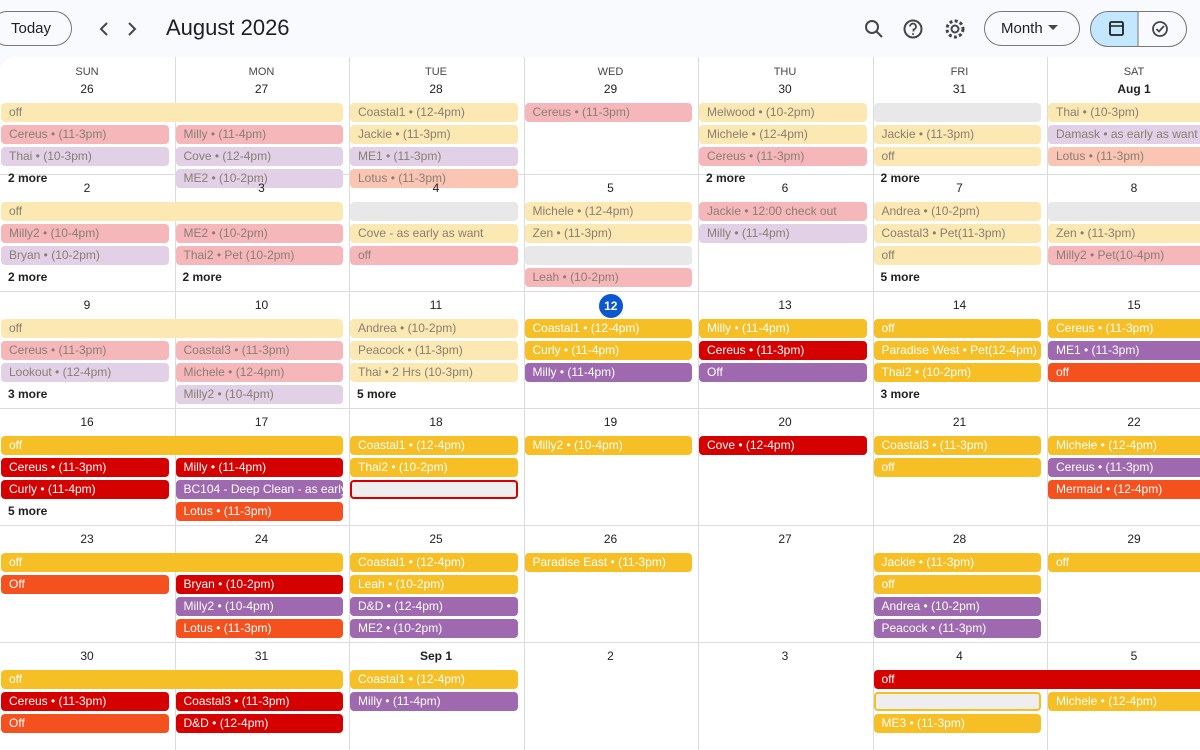 This screenshot has width=1200, height=750. I want to click on event: Cove - as early as want, so click(434, 233).